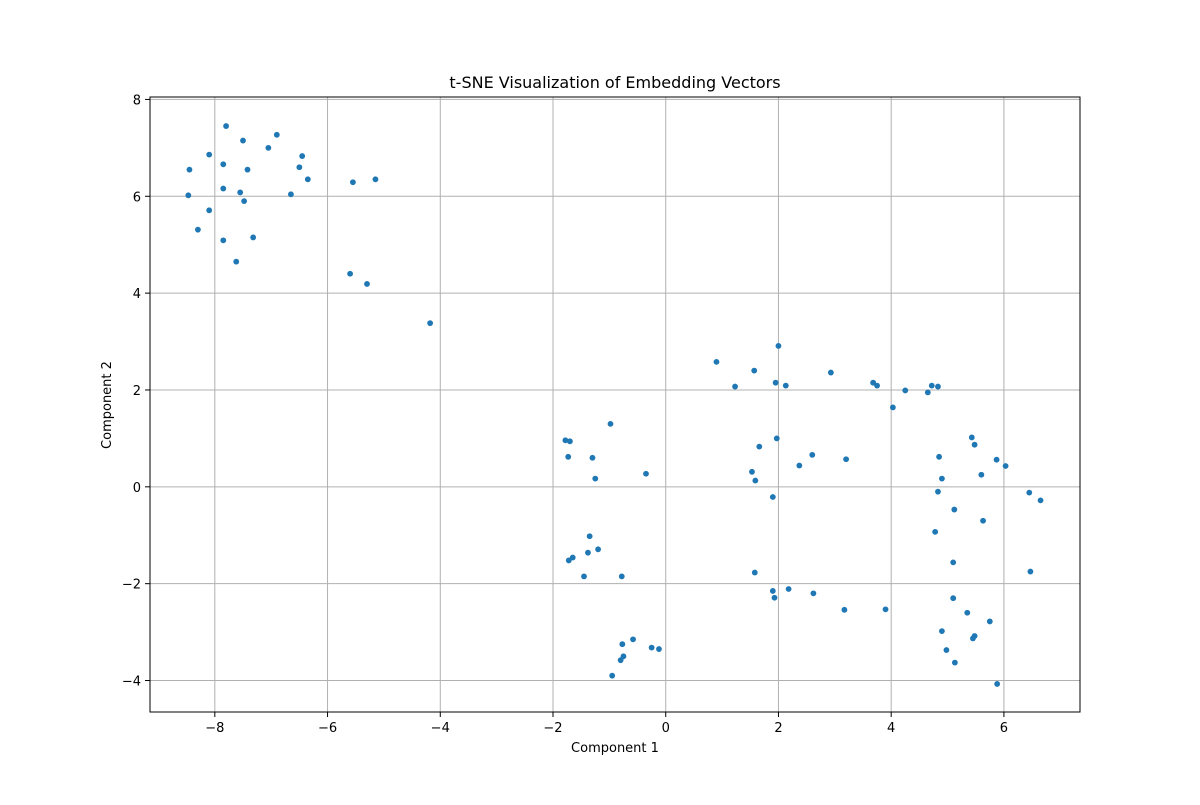 This screenshot has width=1200, height=805. I want to click on y-tick-label: 0, so click(137, 488).